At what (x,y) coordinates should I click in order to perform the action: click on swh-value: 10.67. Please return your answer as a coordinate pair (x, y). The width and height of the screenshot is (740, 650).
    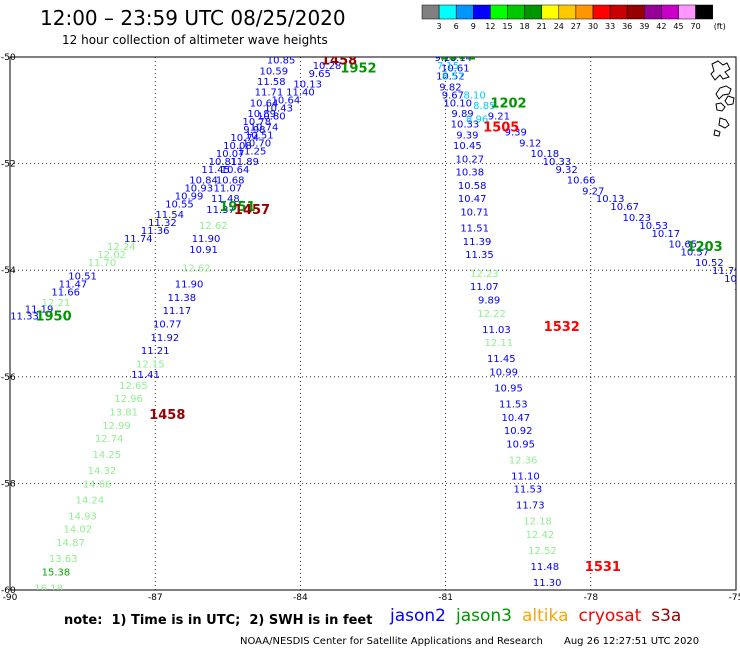
    Looking at the image, I should click on (624, 207).